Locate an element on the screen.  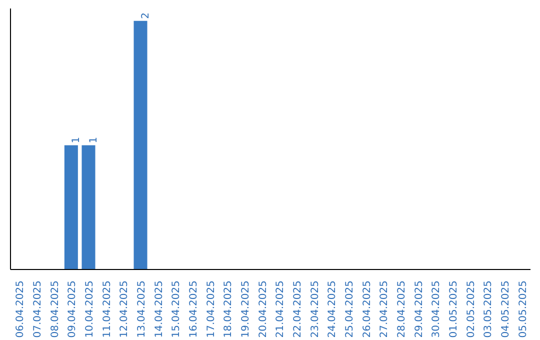
x-tick-label: 30.04.2025 is located at coordinates (436, 309).